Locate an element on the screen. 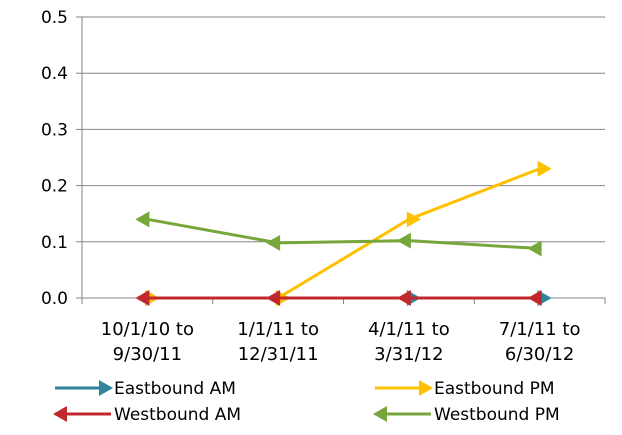 The image size is (622, 435). series-westbound-am is located at coordinates (338, 298).